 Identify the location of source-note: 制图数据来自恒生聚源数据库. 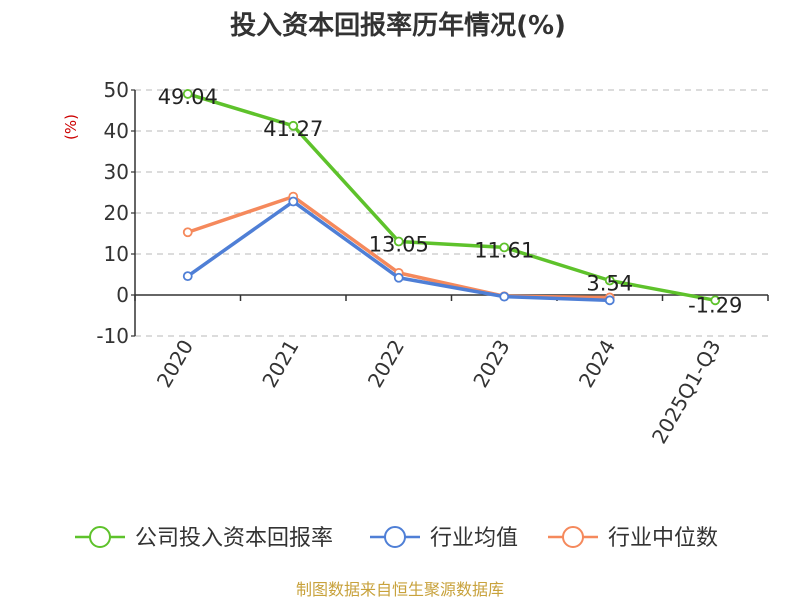
(400, 589).